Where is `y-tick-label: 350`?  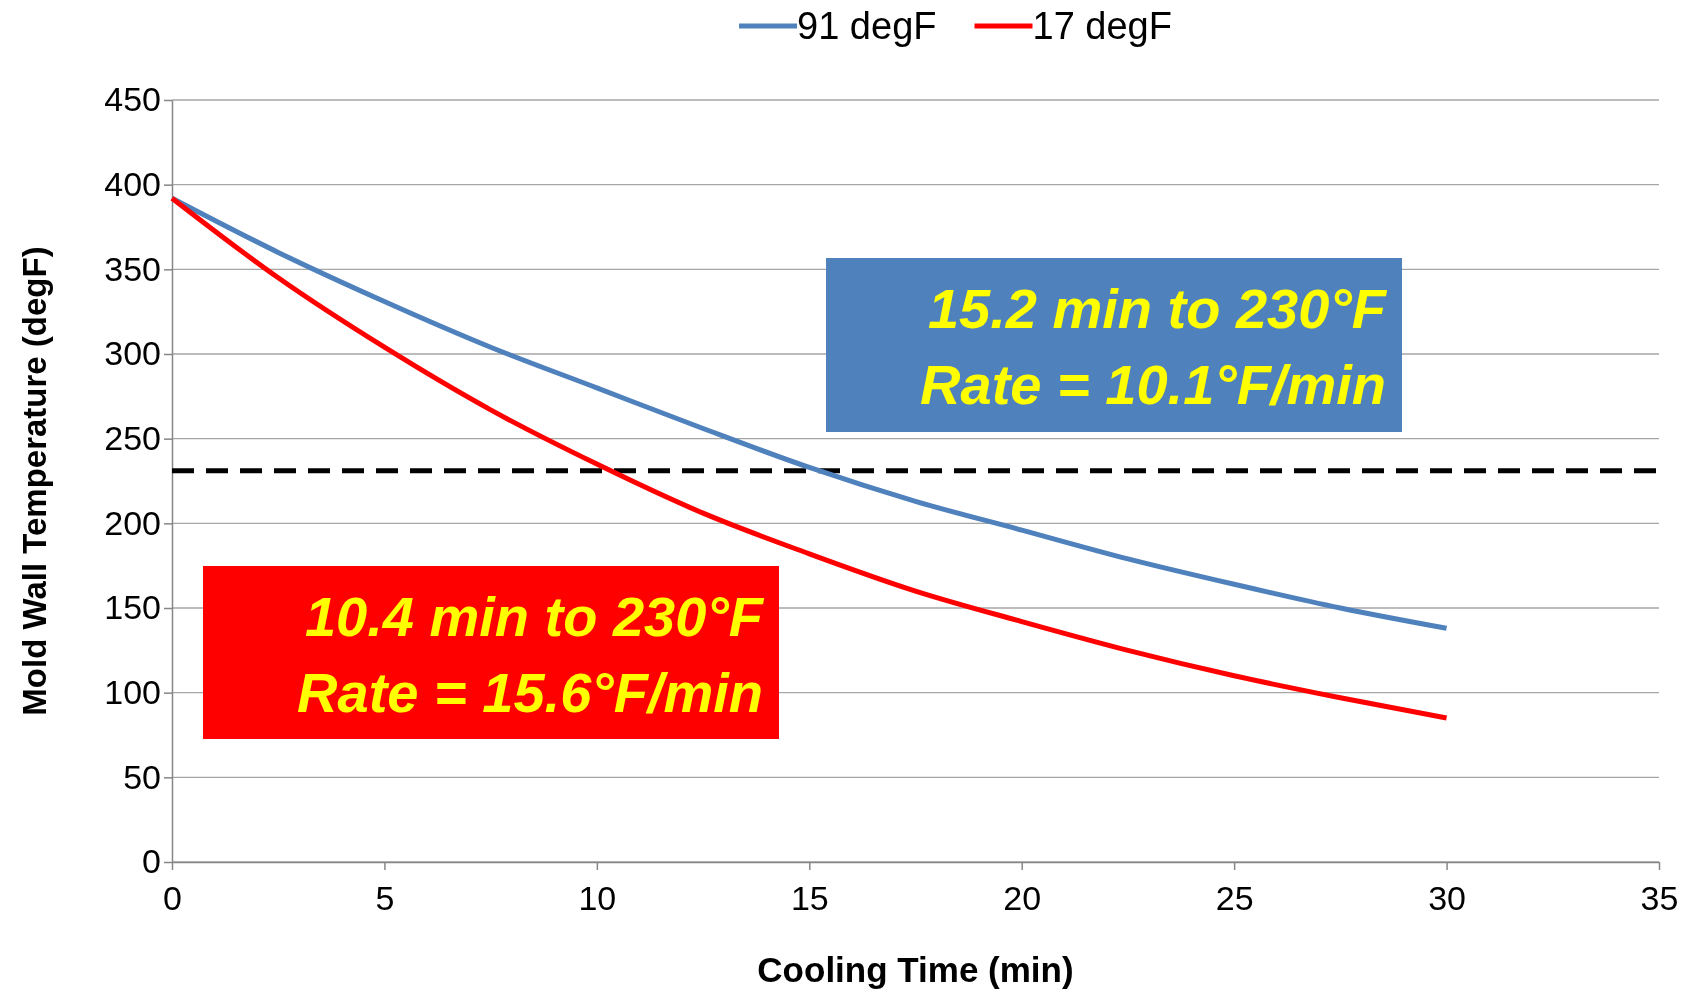 y-tick-label: 350 is located at coordinates (132, 268).